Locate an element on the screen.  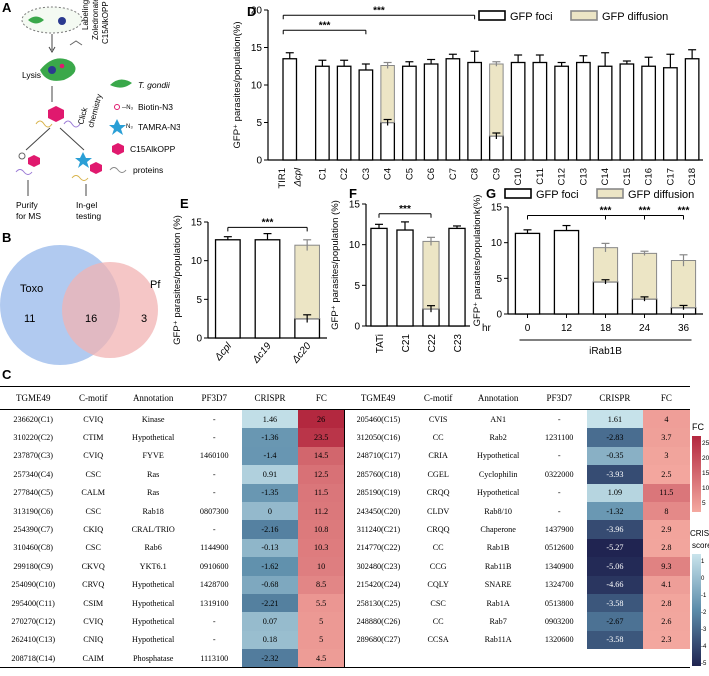
cell-c-motif: CSC is located at coordinates (93, 474).